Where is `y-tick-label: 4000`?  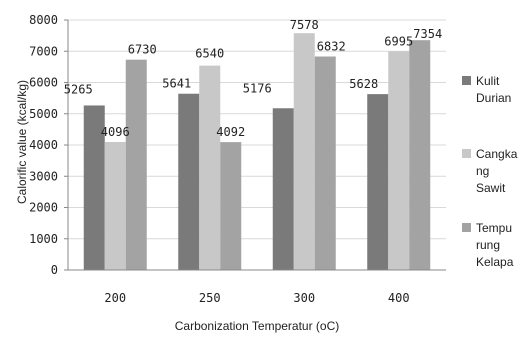
y-tick-label: 4000 is located at coordinates (43, 145).